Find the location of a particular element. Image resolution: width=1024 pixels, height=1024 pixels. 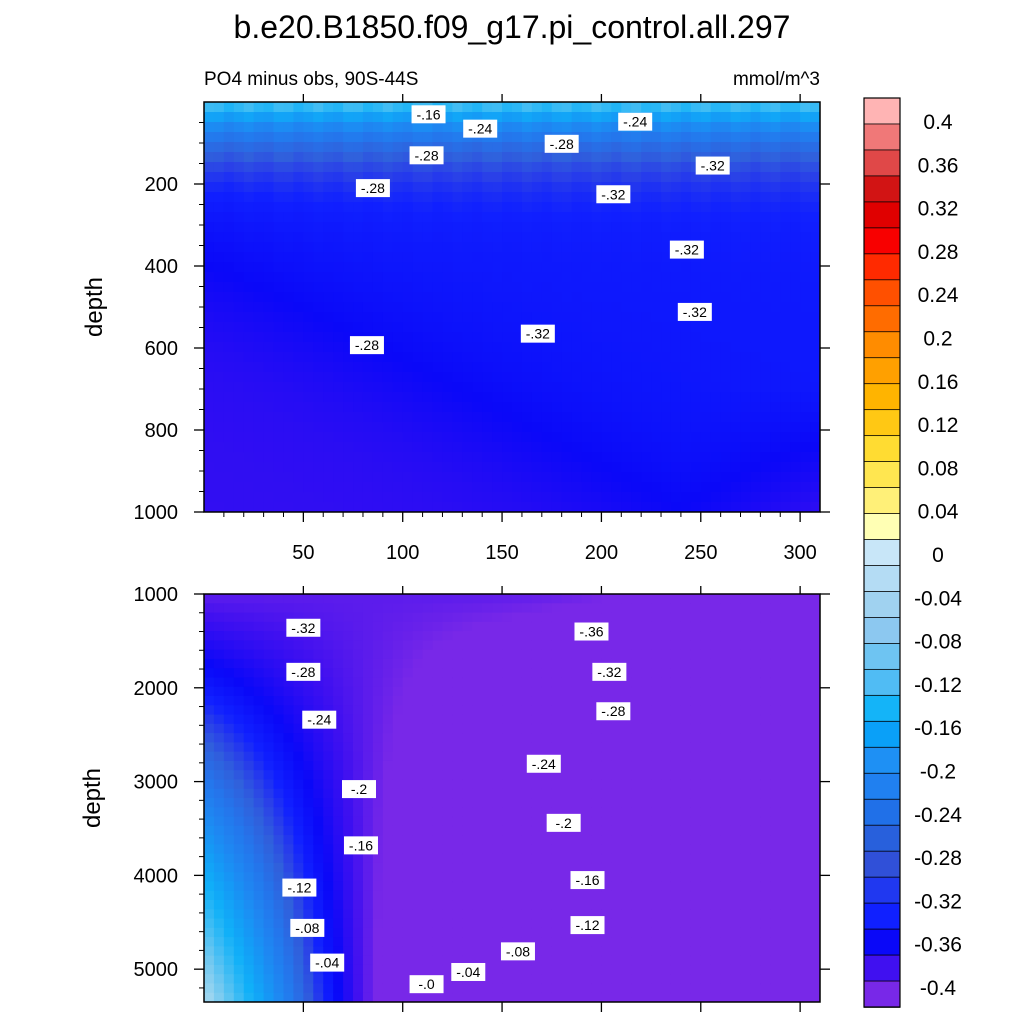

upper-contour-label: -.32 is located at coordinates (712, 165).